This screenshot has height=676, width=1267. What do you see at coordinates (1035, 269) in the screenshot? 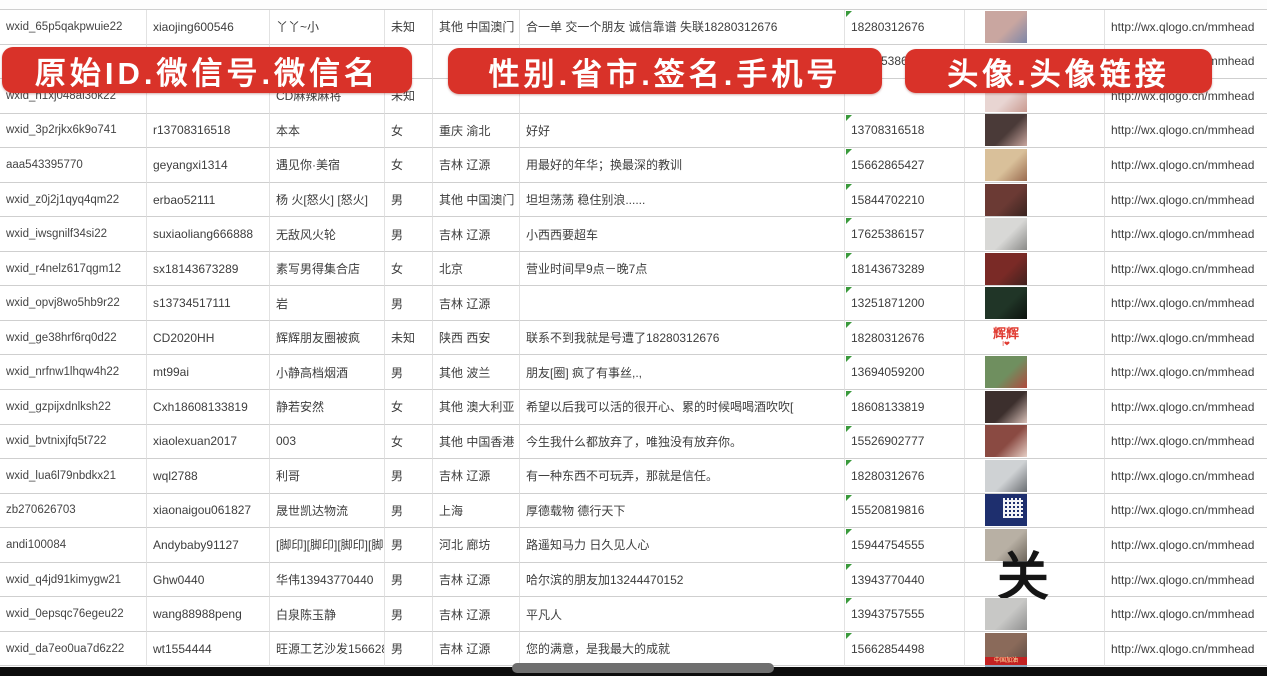
I see `cell-avatar-r8` at bounding box center [1035, 269].